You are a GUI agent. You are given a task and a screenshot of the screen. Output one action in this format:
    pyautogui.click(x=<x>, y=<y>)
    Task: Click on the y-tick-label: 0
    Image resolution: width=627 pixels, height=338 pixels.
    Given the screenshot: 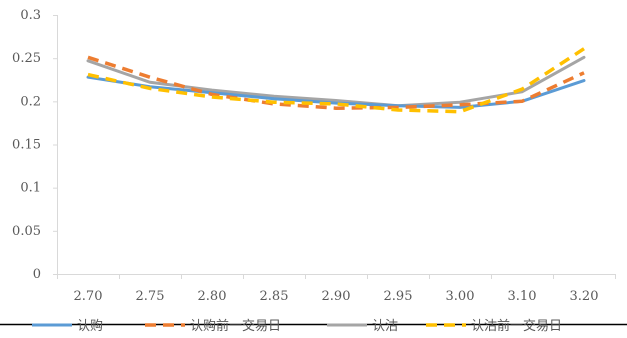 What is the action you would take?
    pyautogui.click(x=37, y=274)
    